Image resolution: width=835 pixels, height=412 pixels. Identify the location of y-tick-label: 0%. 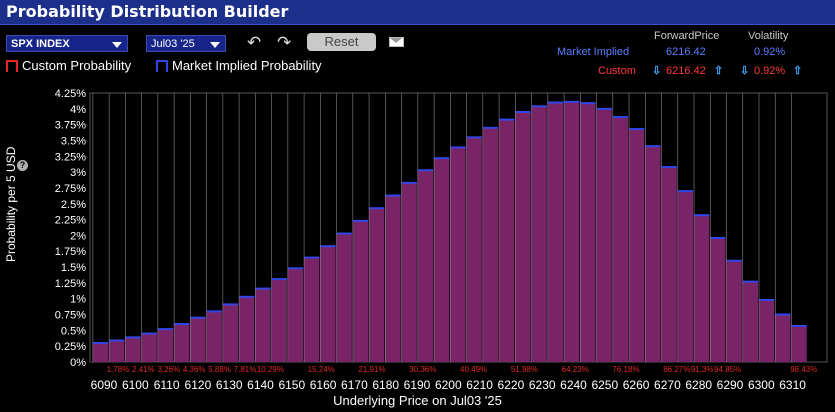
(78, 363).